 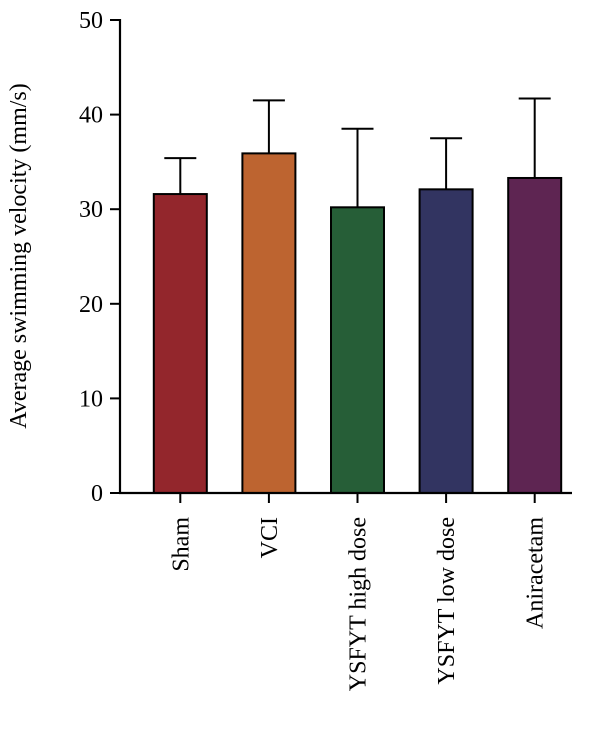 I want to click on y-tick-label: 10, so click(x=91, y=399).